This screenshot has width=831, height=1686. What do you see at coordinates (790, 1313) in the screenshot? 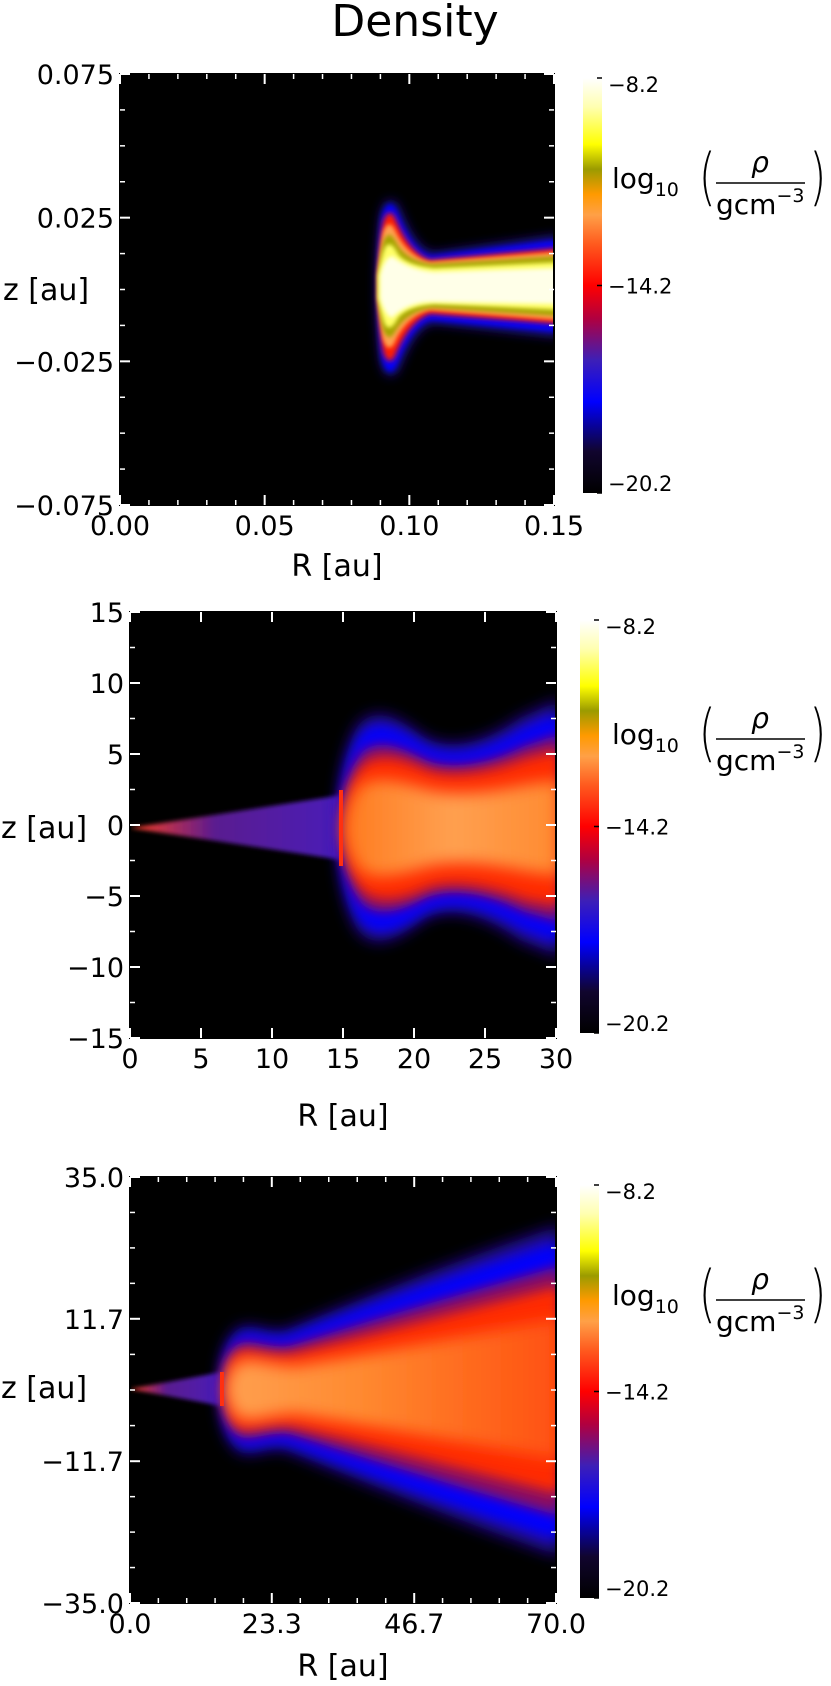
I see `cb3-exp: −3` at bounding box center [790, 1313].